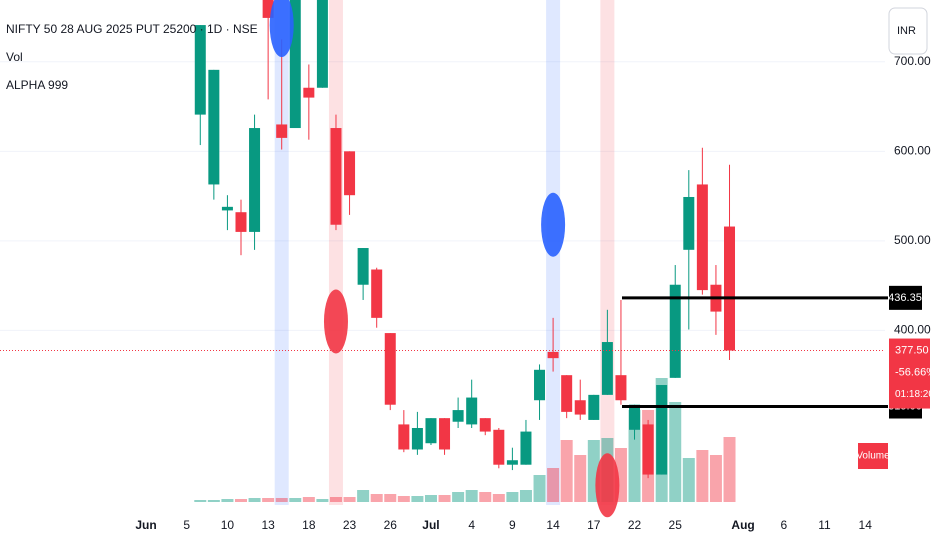 This screenshot has width=932, height=550. Describe the element at coordinates (309, 525) in the screenshot. I see `x-tick-label: 18` at that location.